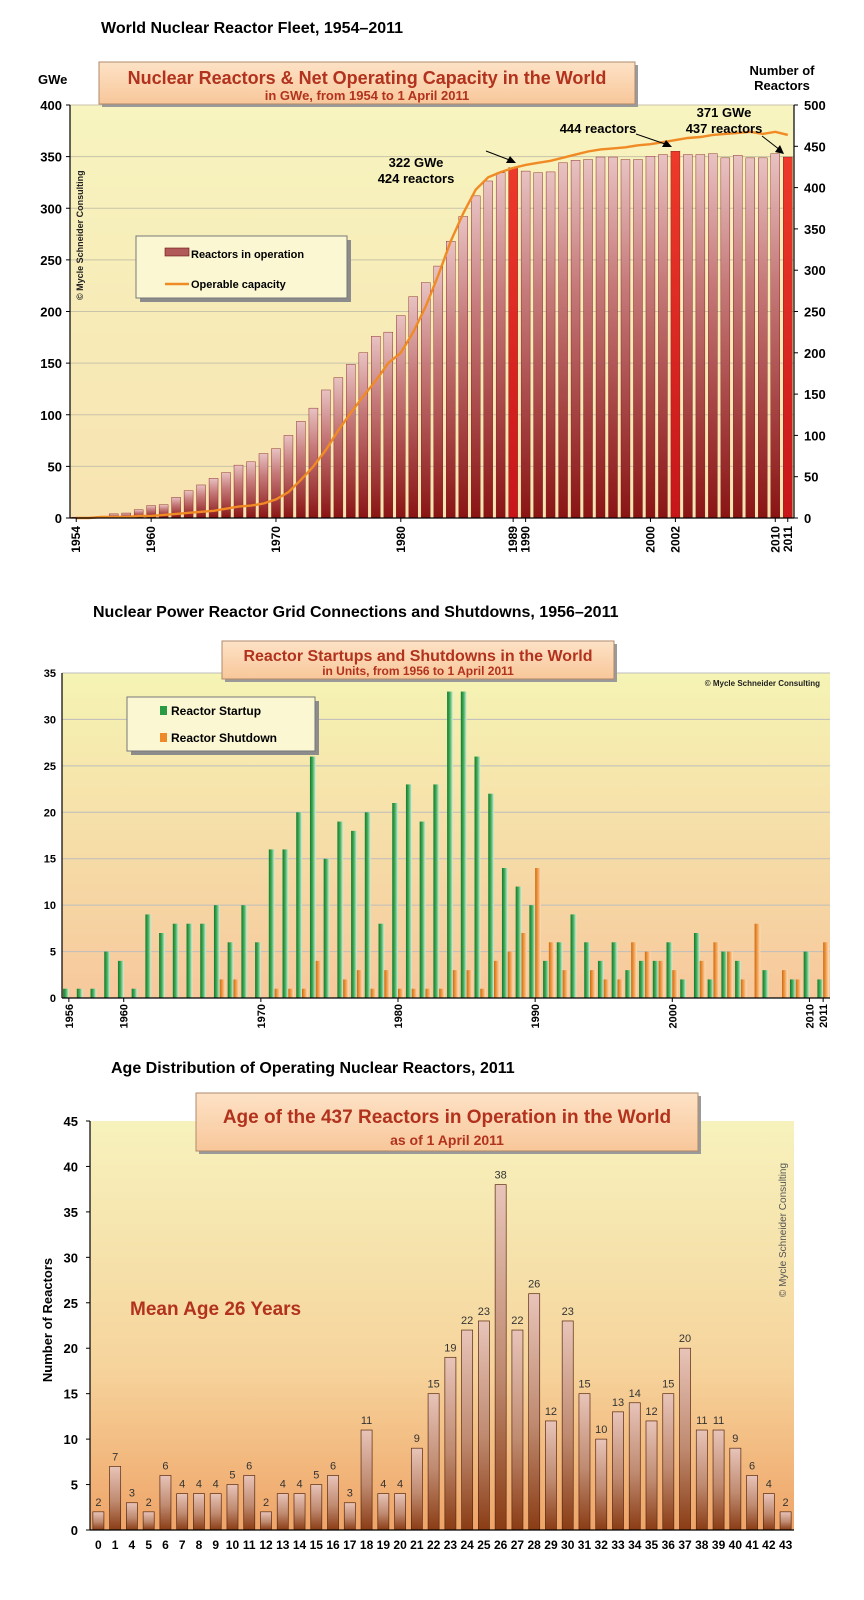 The width and height of the screenshot is (864, 1600). What do you see at coordinates (518, 1545) in the screenshot?
I see `x-tick-label: 27` at bounding box center [518, 1545].